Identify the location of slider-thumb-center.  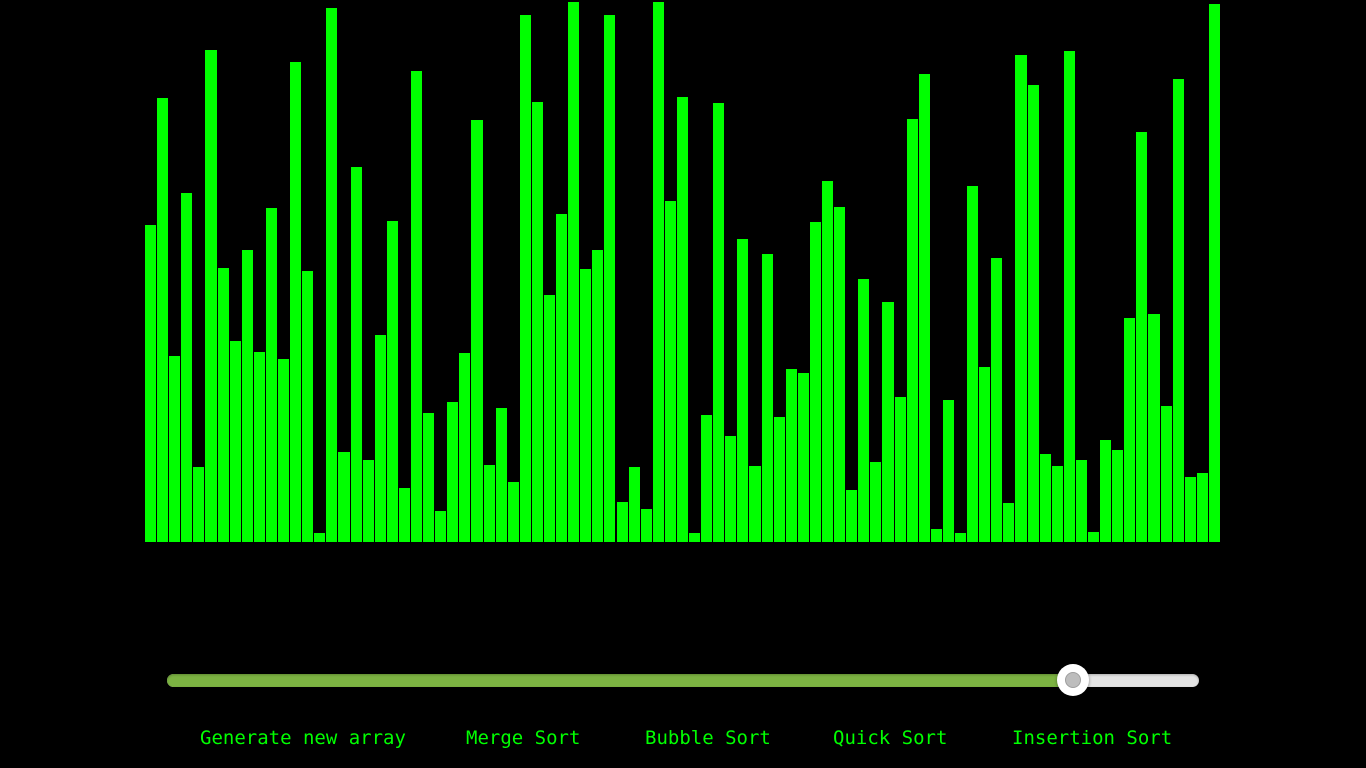
(1073, 680).